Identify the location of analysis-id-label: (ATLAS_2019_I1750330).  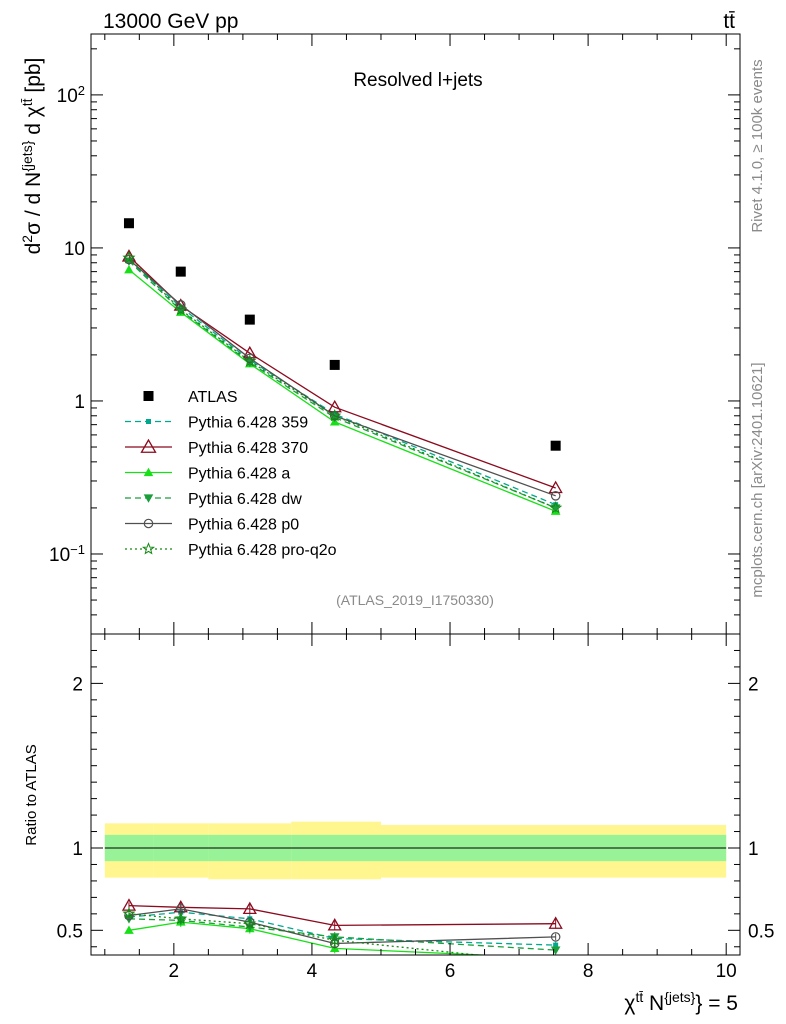
(415, 600).